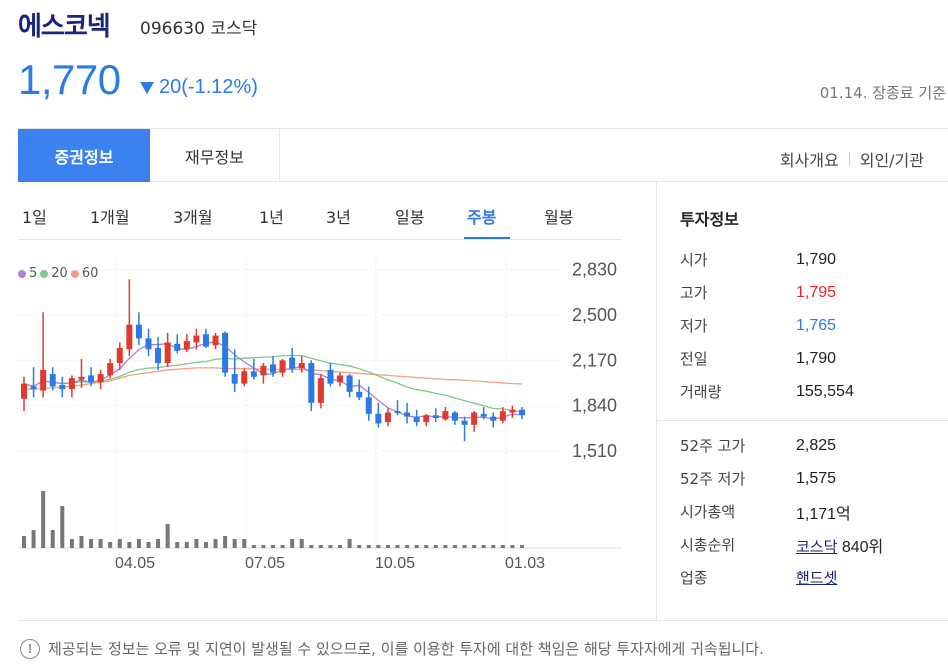  What do you see at coordinates (22, 273) in the screenshot?
I see `ma5-dot-icon` at bounding box center [22, 273].